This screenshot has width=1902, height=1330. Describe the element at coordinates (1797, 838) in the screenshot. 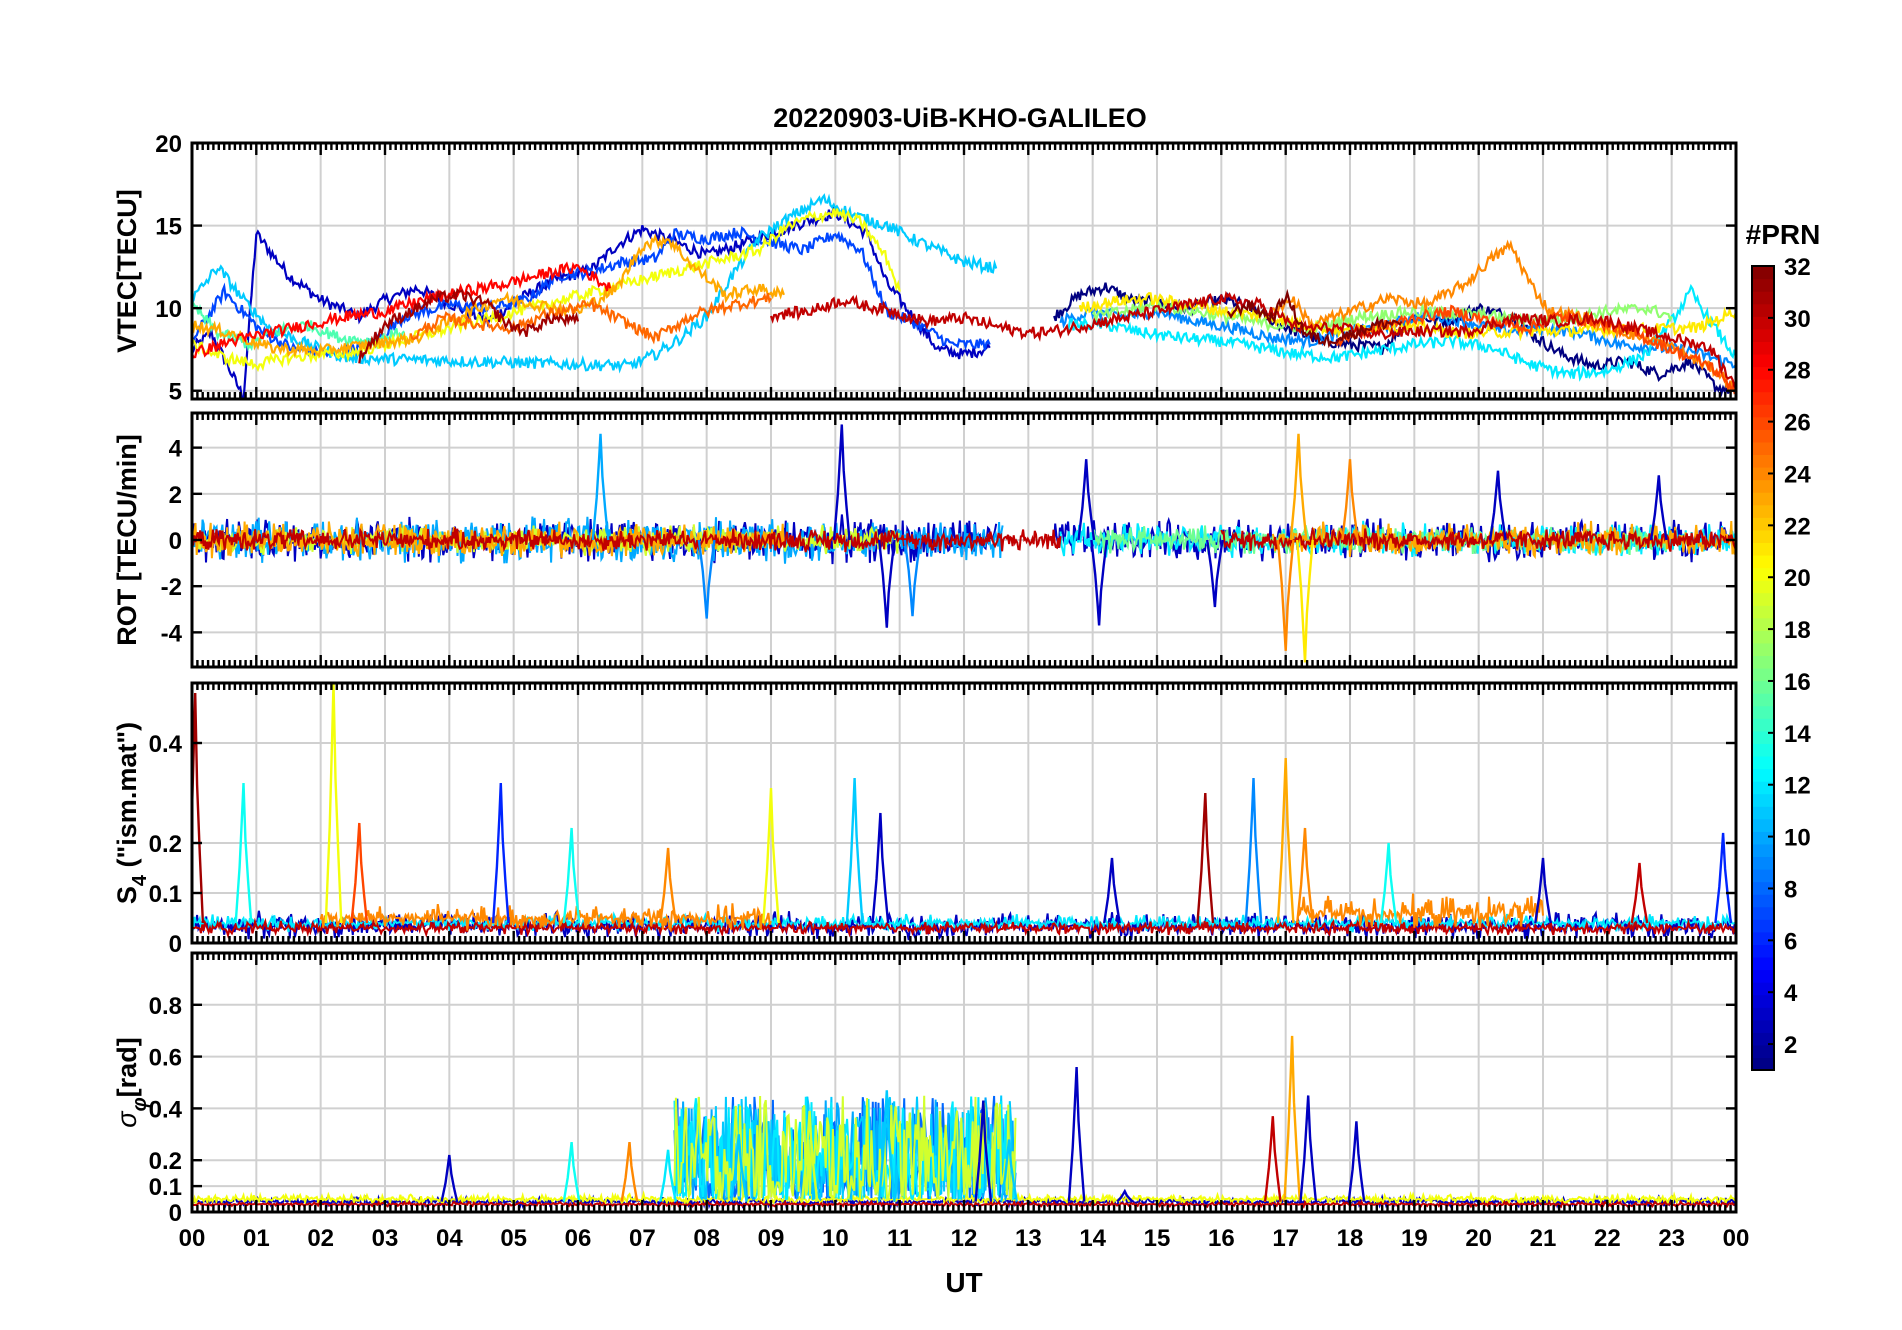

I see `colorbar-tick-label: 10` at that location.